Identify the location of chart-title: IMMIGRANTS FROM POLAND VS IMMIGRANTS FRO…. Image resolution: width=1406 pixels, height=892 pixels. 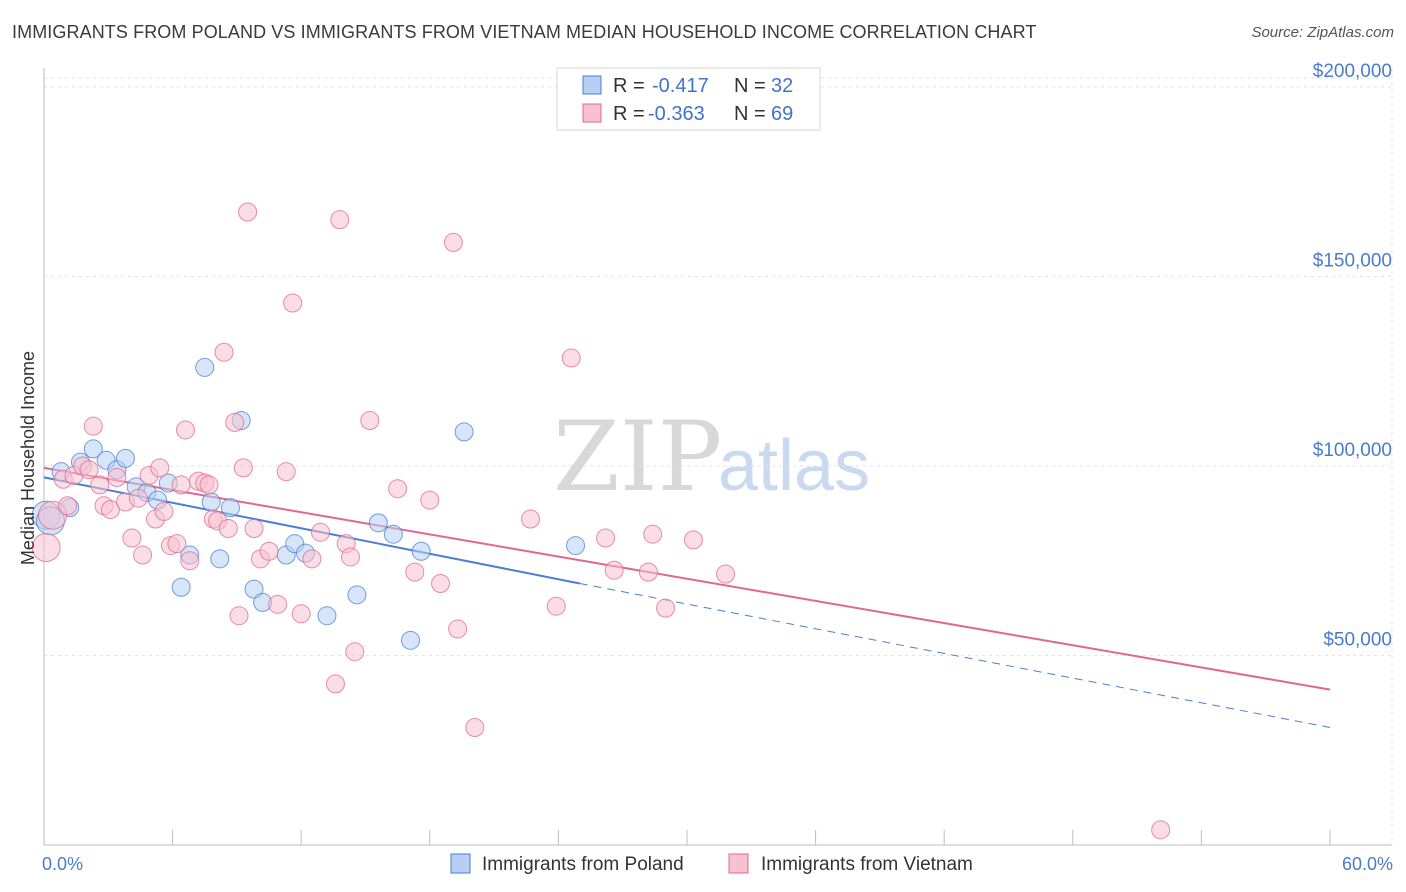
(524, 32).